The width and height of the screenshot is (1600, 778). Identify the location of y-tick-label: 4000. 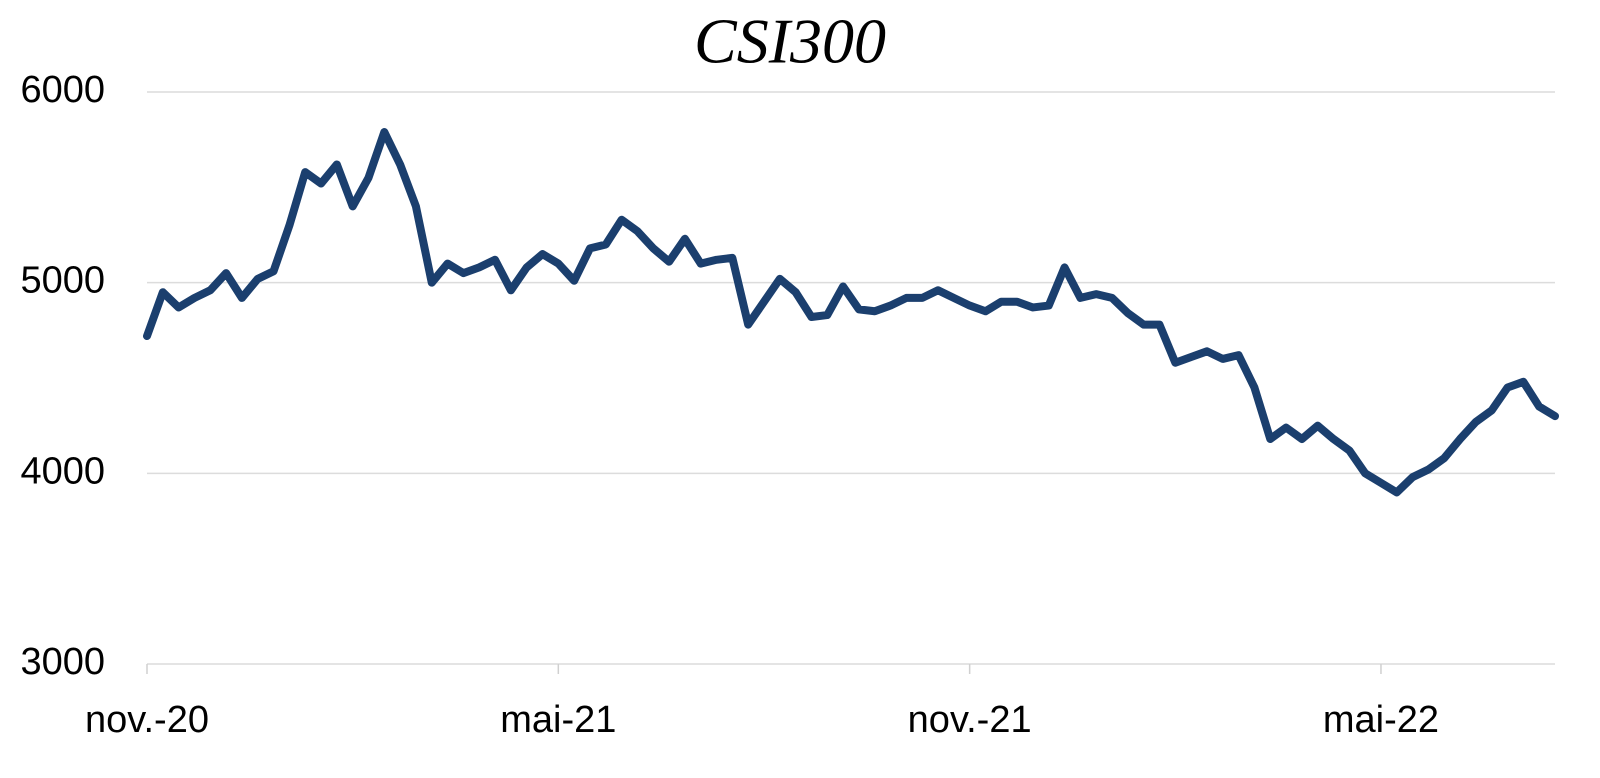
(62, 471).